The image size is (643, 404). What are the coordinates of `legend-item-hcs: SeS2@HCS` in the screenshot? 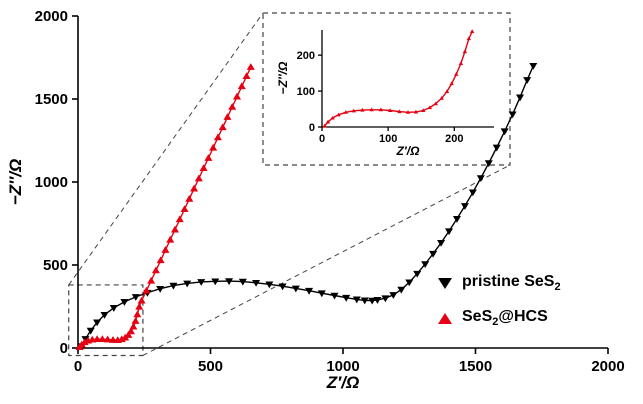 It's located at (499, 318).